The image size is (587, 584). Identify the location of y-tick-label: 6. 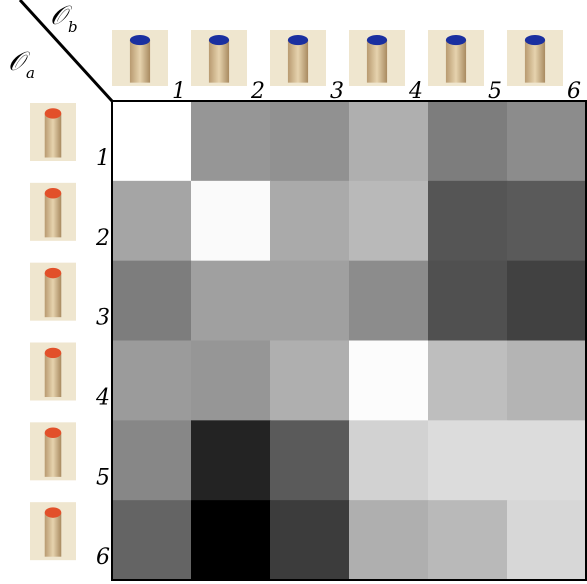
(103, 557).